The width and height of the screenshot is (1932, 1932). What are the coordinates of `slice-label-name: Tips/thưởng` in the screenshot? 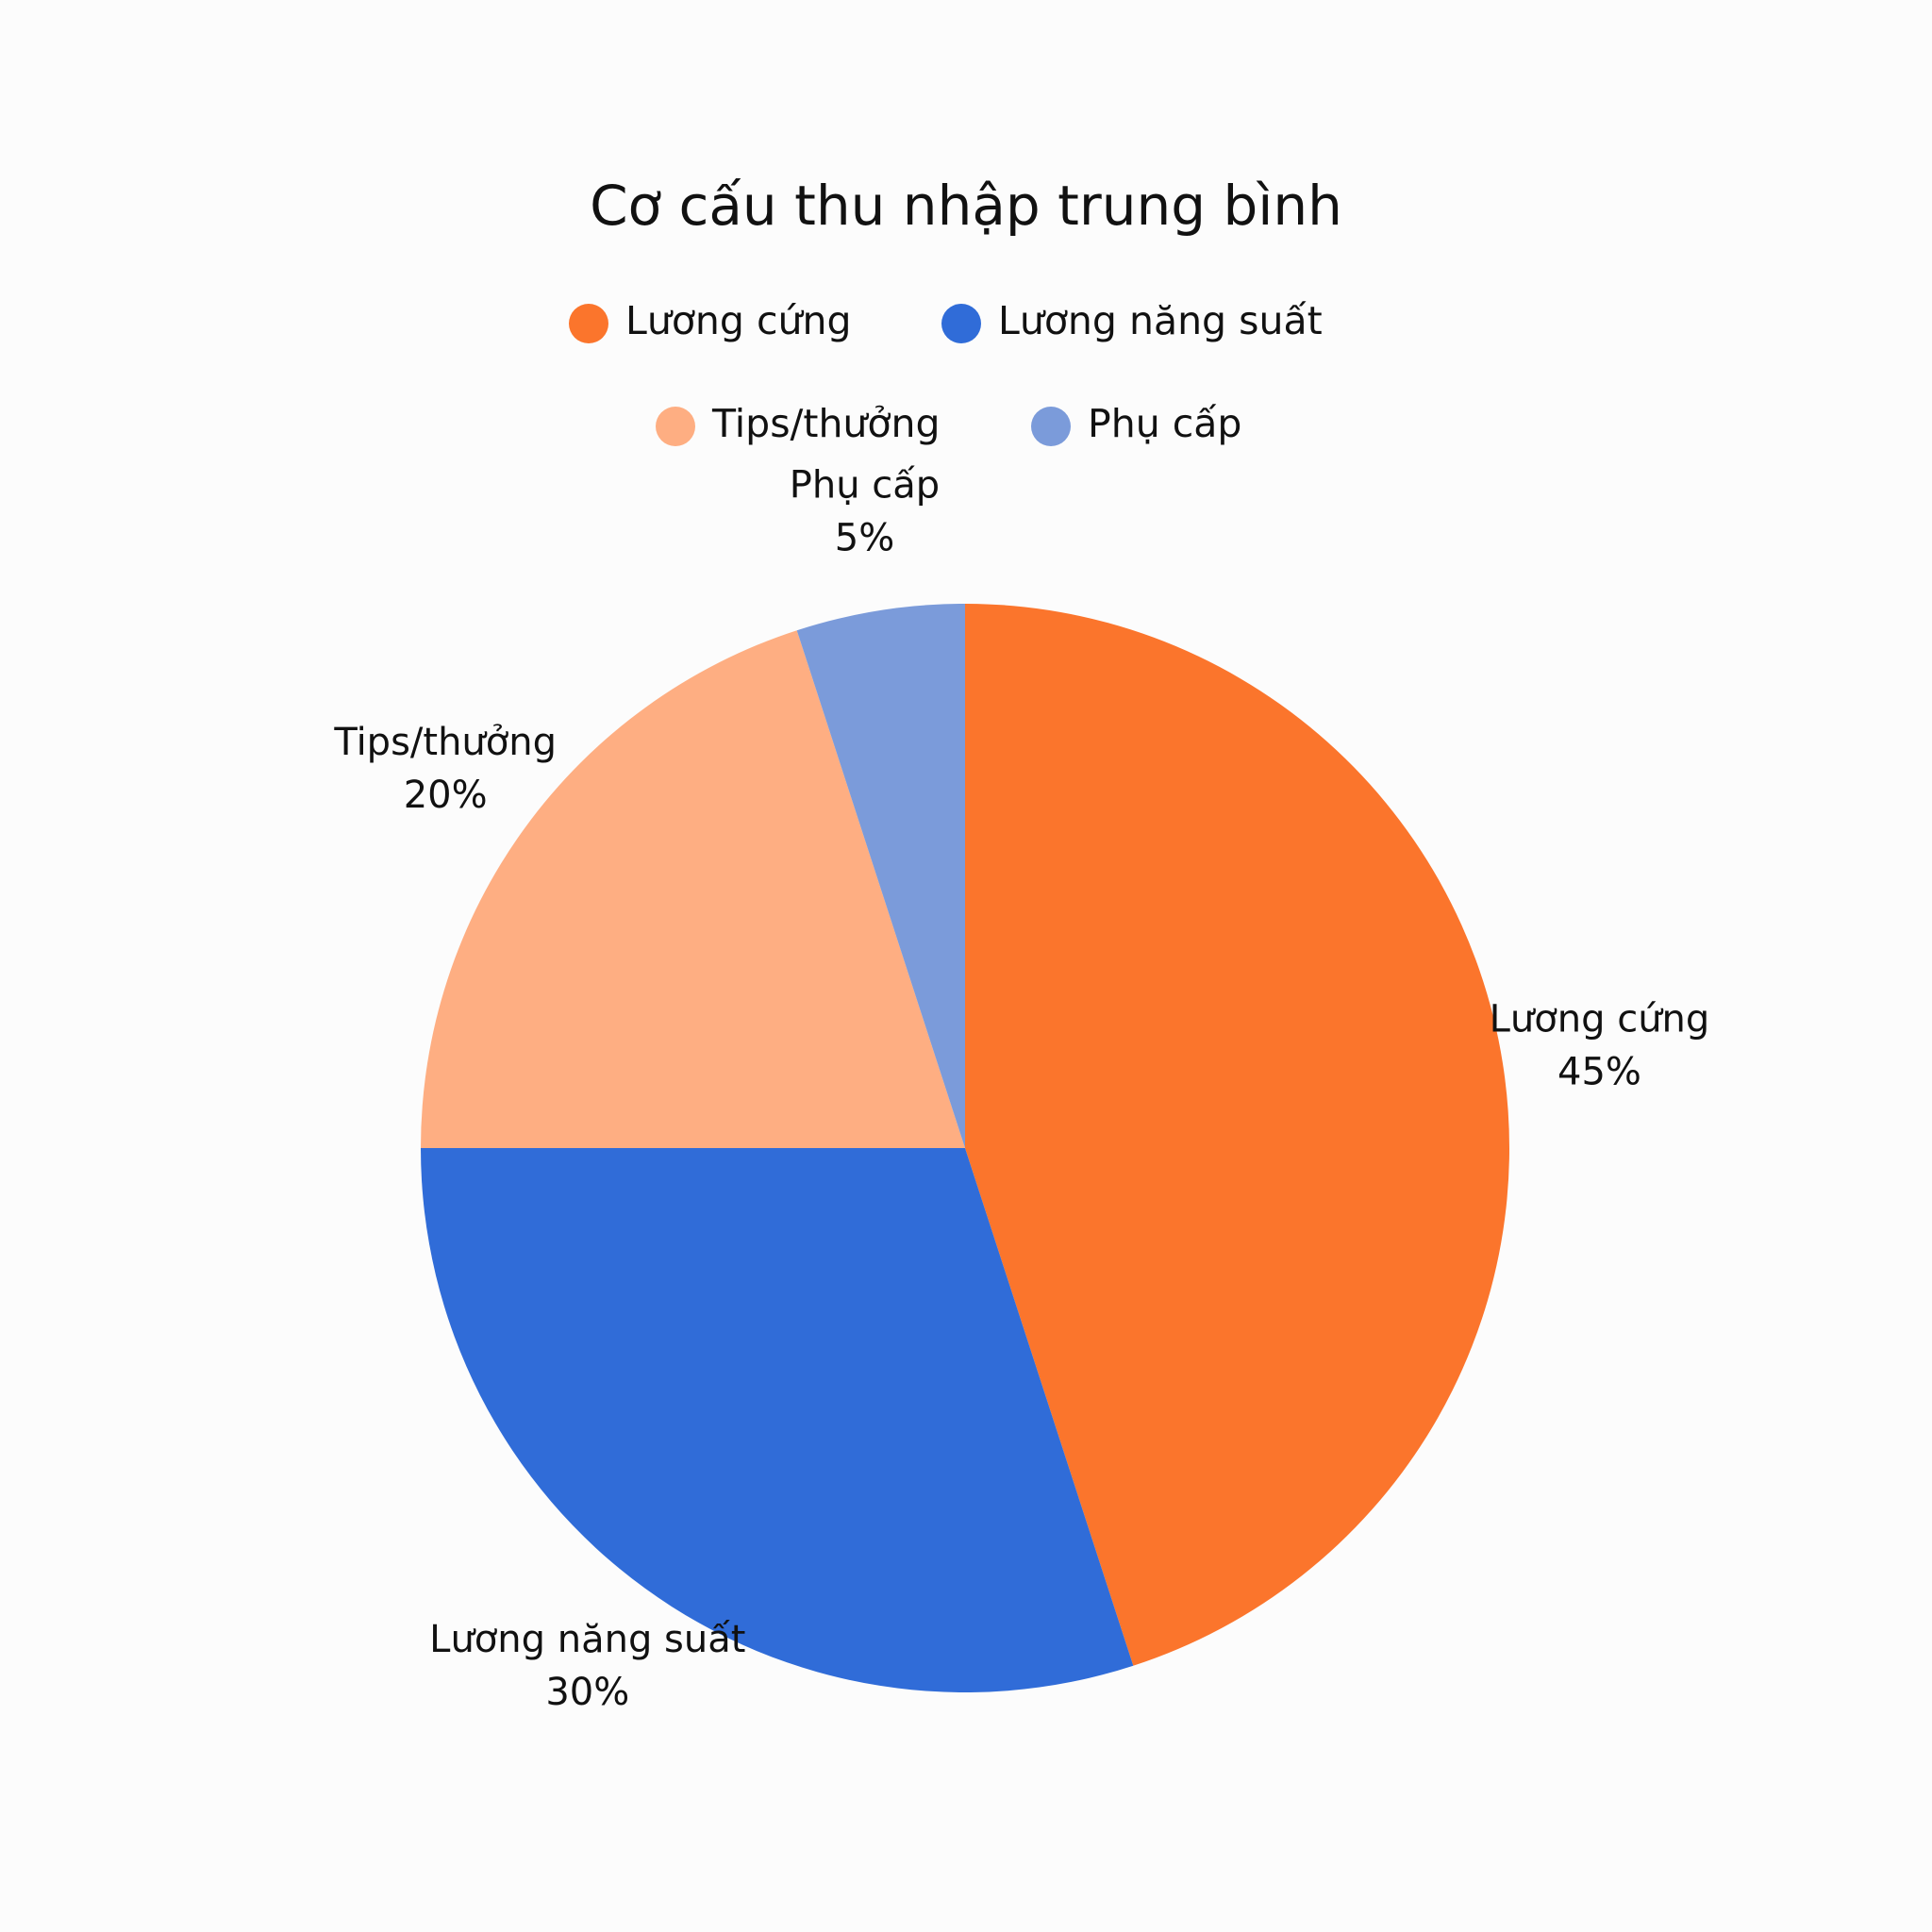 It's located at (445, 742).